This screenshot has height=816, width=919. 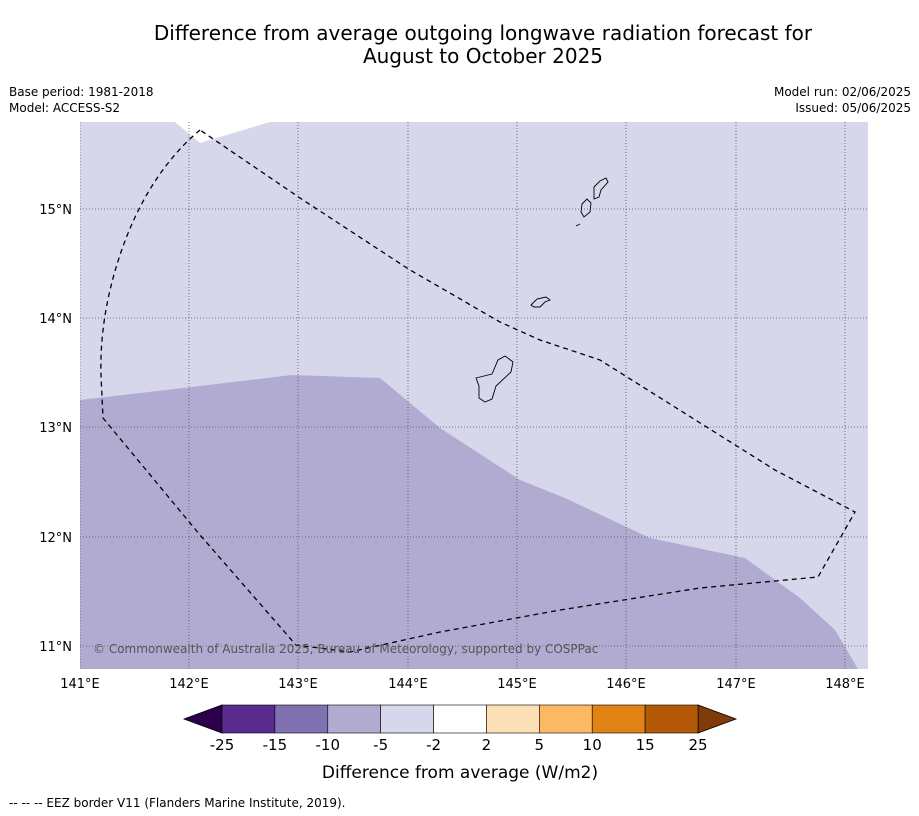 I want to click on lon-label: 144°E, so click(x=408, y=684).